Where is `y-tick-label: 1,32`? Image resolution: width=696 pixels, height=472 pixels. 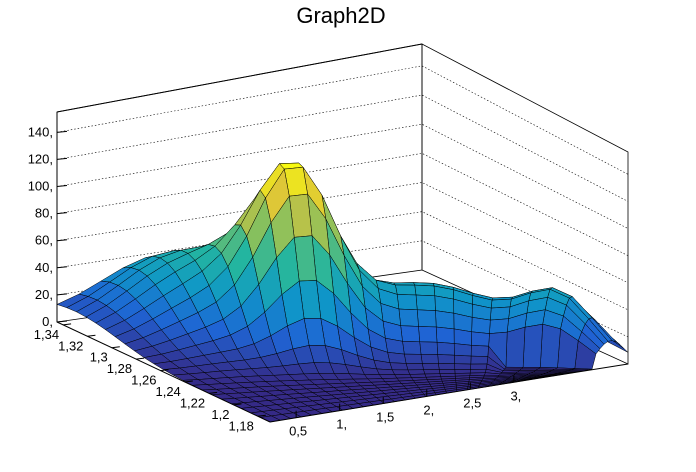 y-tick-label: 1,32 is located at coordinates (70, 345).